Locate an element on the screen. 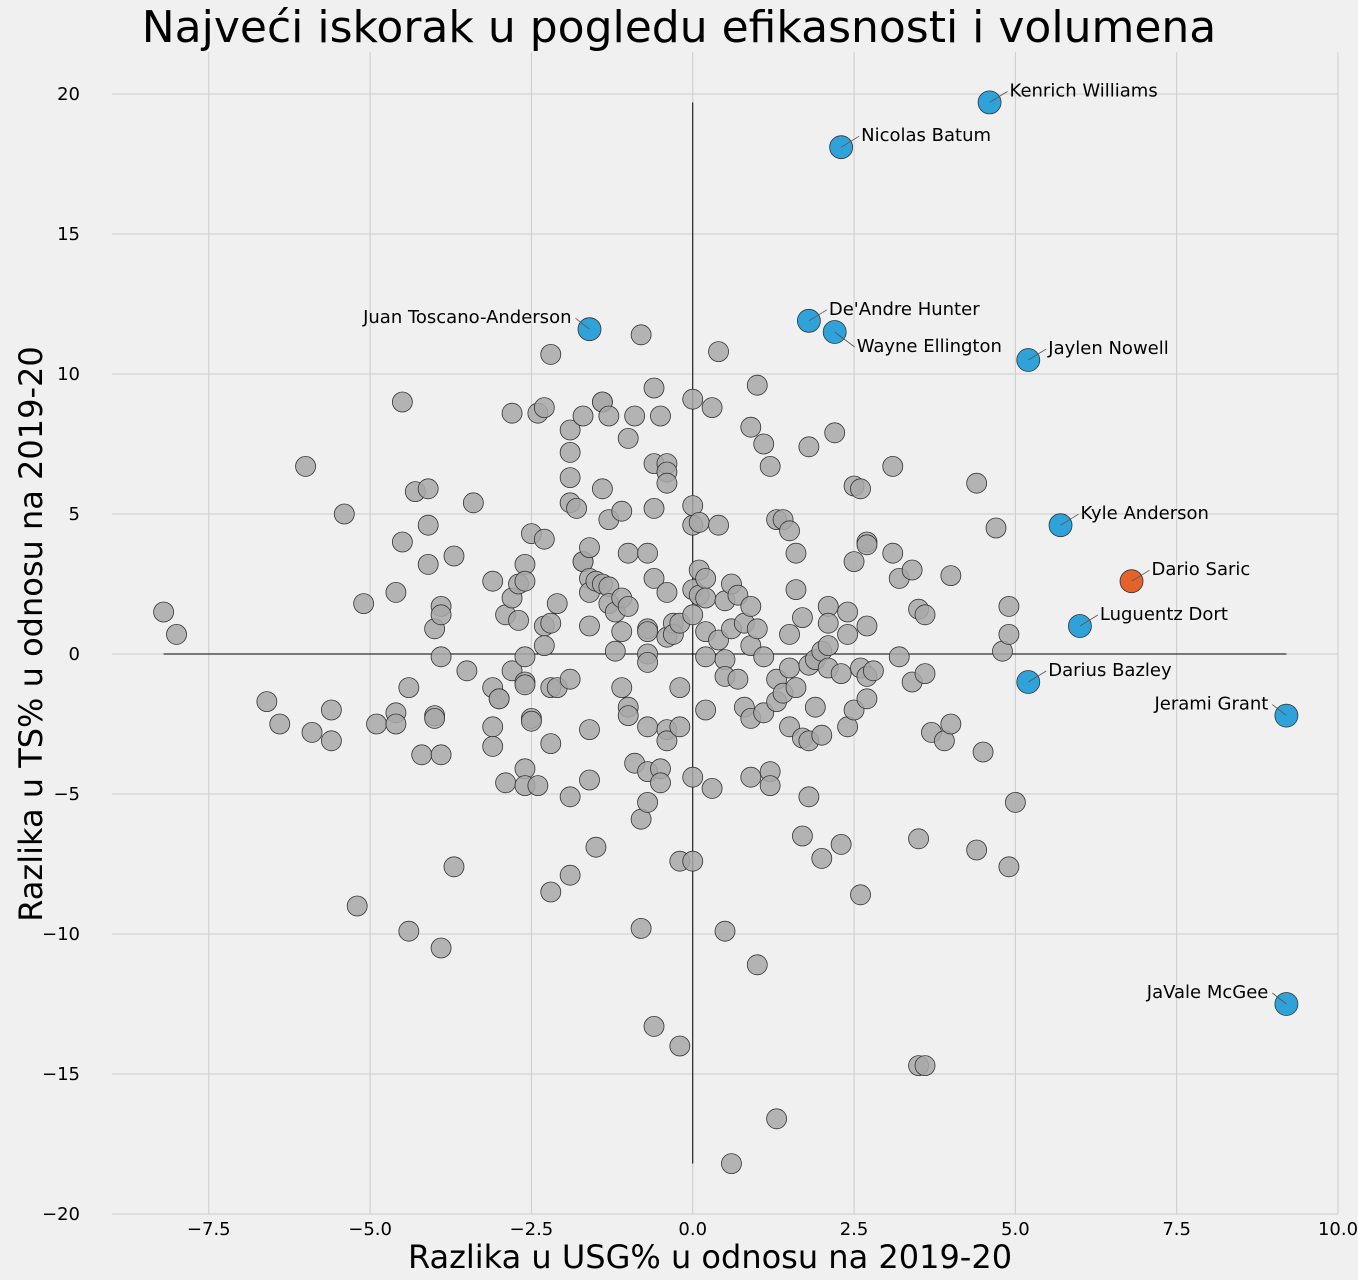  player-name-label: Juan Toscano-Anderson is located at coordinates (466, 317).